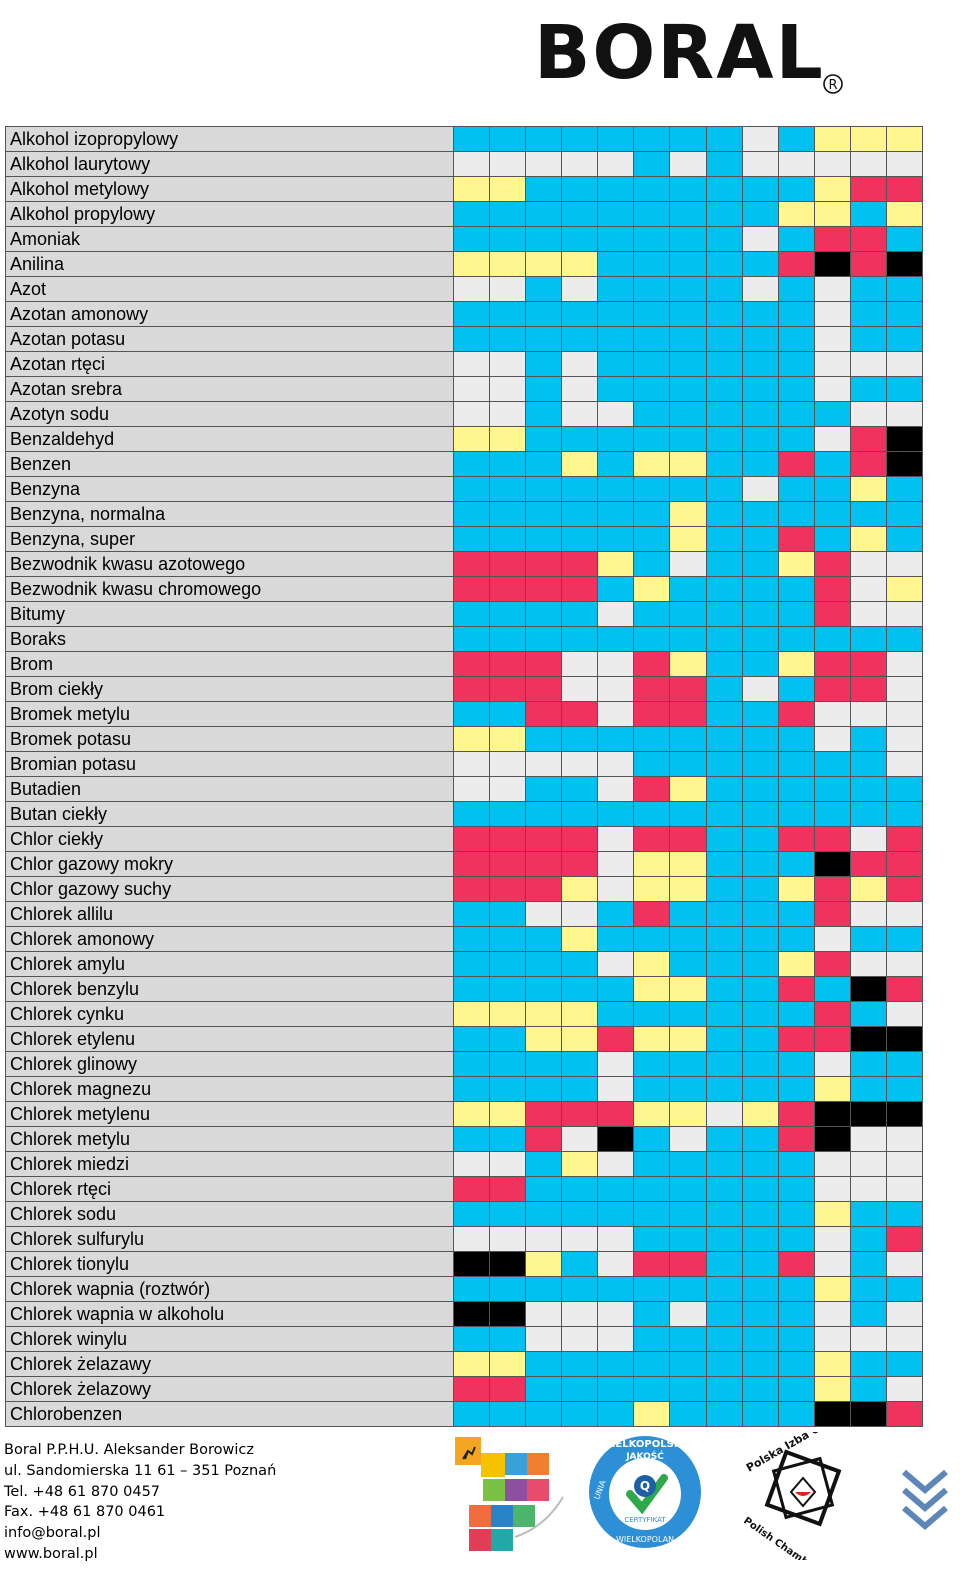 This screenshot has height=1589, width=960. Describe the element at coordinates (464, 1339) in the screenshot. I see `table-row: Chlorek winylu` at that location.